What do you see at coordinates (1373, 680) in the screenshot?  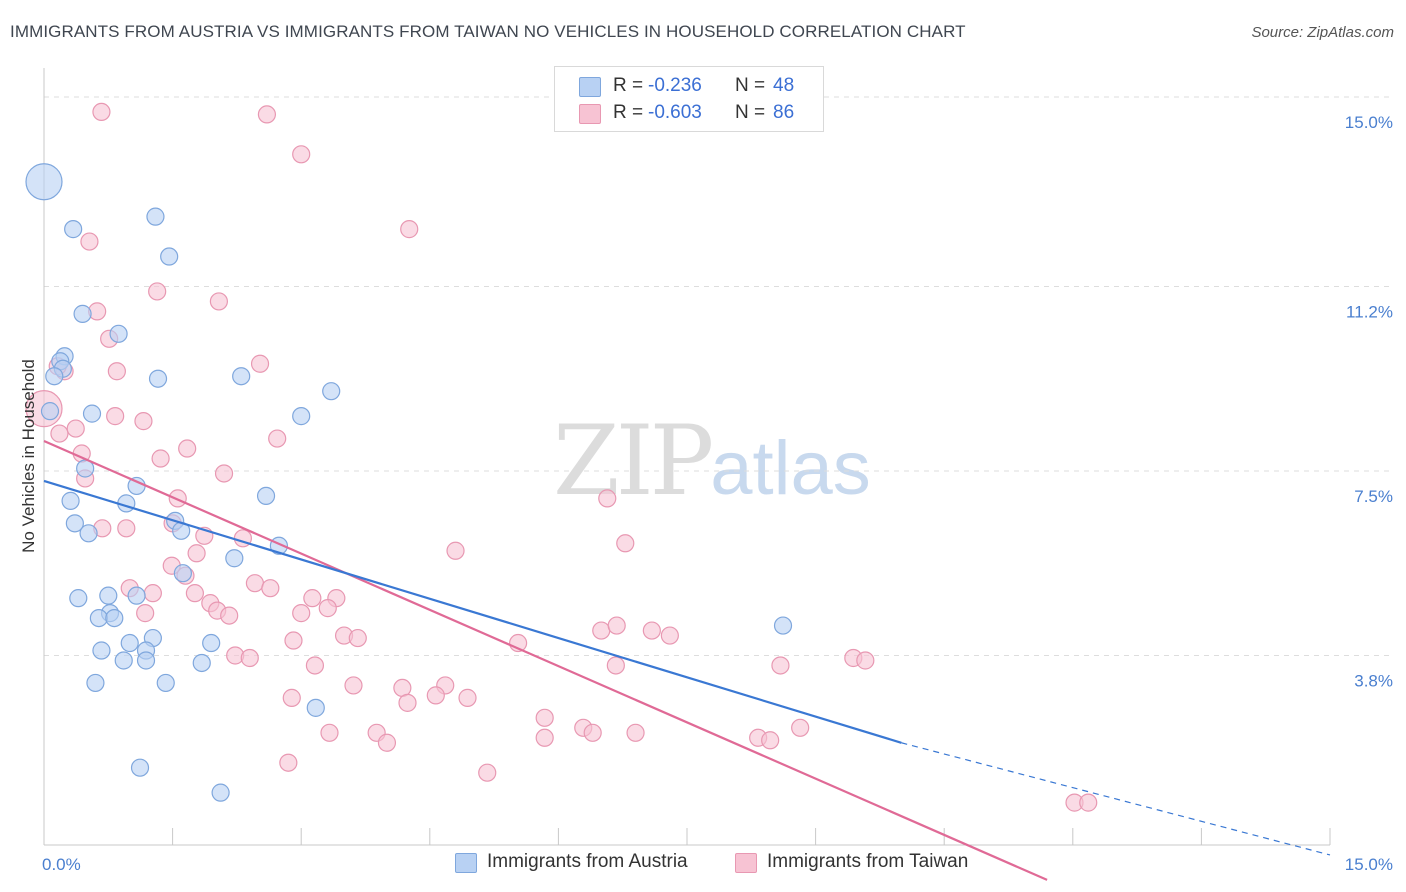 I see `y-tick-label: 3.8%` at bounding box center [1373, 680].